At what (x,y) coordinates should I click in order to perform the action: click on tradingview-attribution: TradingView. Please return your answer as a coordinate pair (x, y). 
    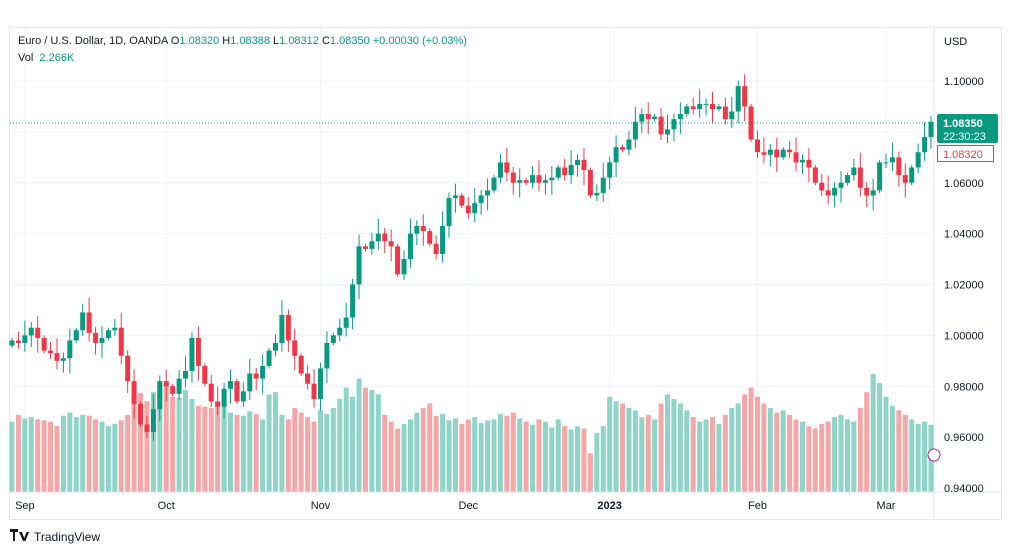
    Looking at the image, I should click on (55, 536).